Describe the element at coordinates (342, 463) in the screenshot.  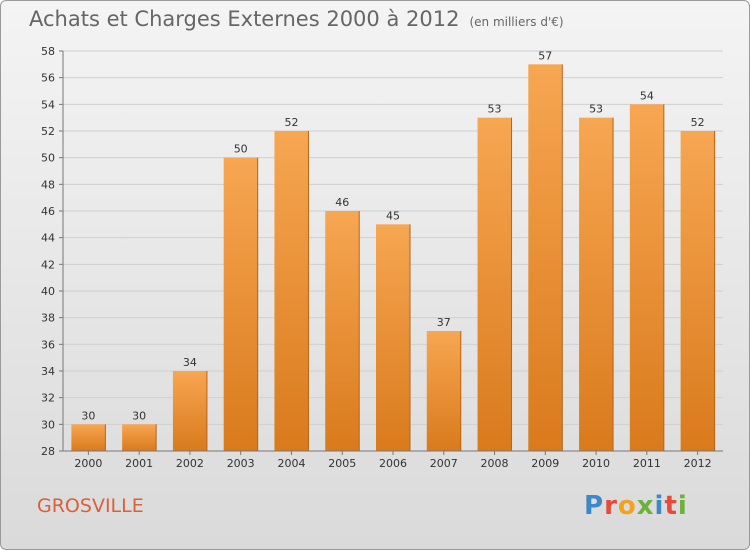
I see `x-tick-label: 2005` at that location.